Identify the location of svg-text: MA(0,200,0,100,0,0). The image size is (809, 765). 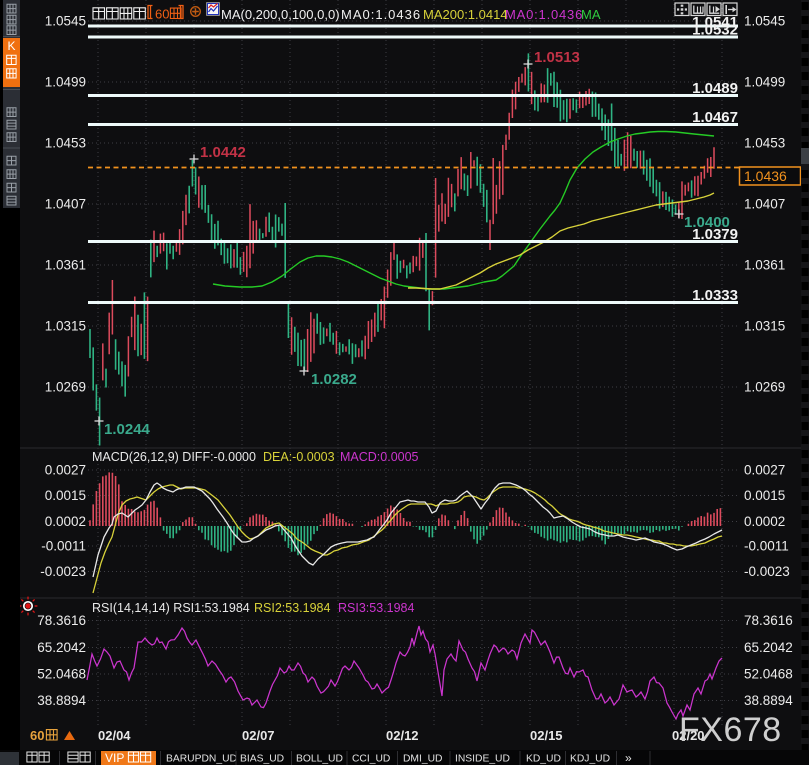
(280, 14).